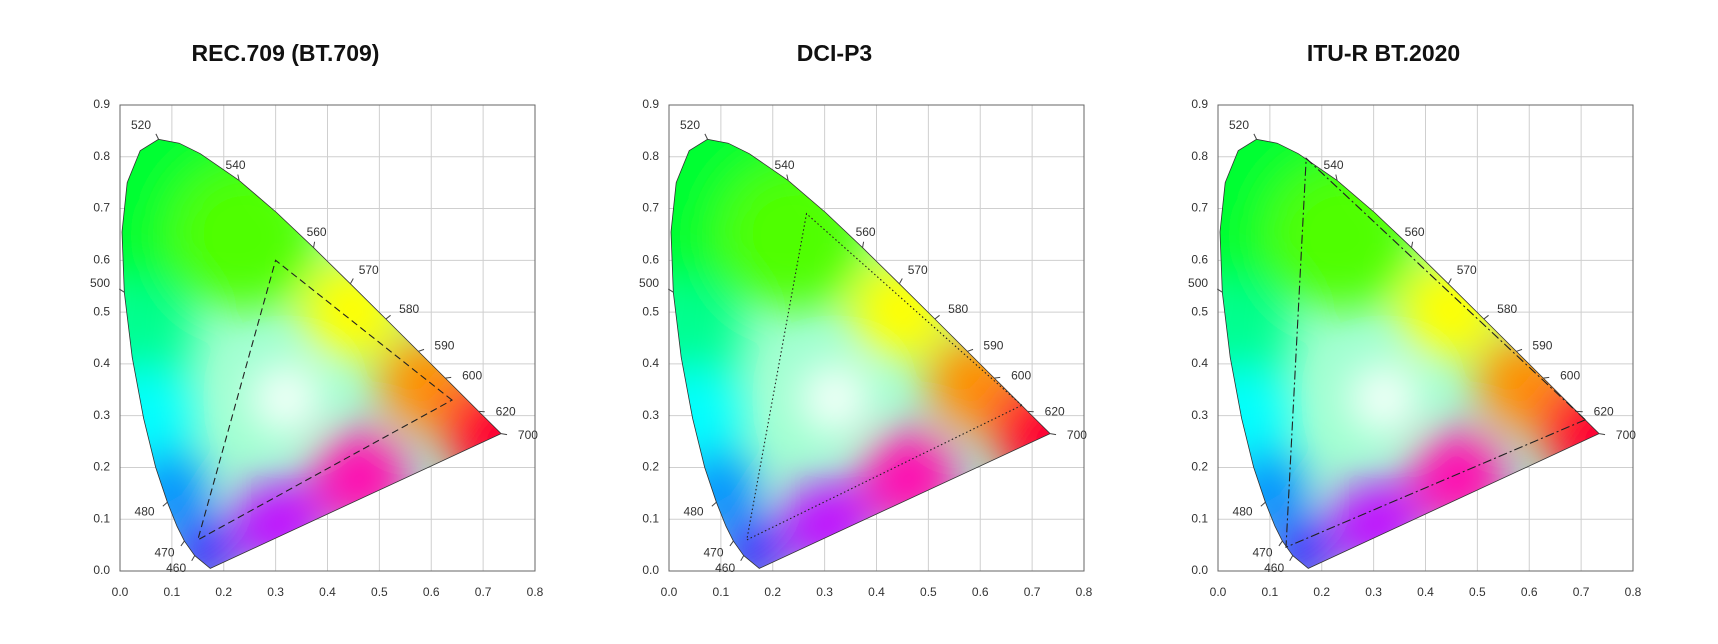 This screenshot has width=1718, height=644. I want to click on x-tick-label: 0.2, so click(772, 592).